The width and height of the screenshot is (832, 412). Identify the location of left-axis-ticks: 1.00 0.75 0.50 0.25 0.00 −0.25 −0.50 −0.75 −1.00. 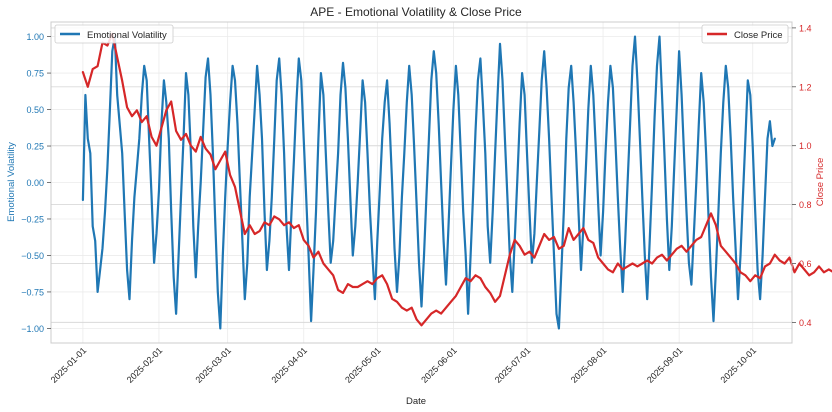
(36, 183).